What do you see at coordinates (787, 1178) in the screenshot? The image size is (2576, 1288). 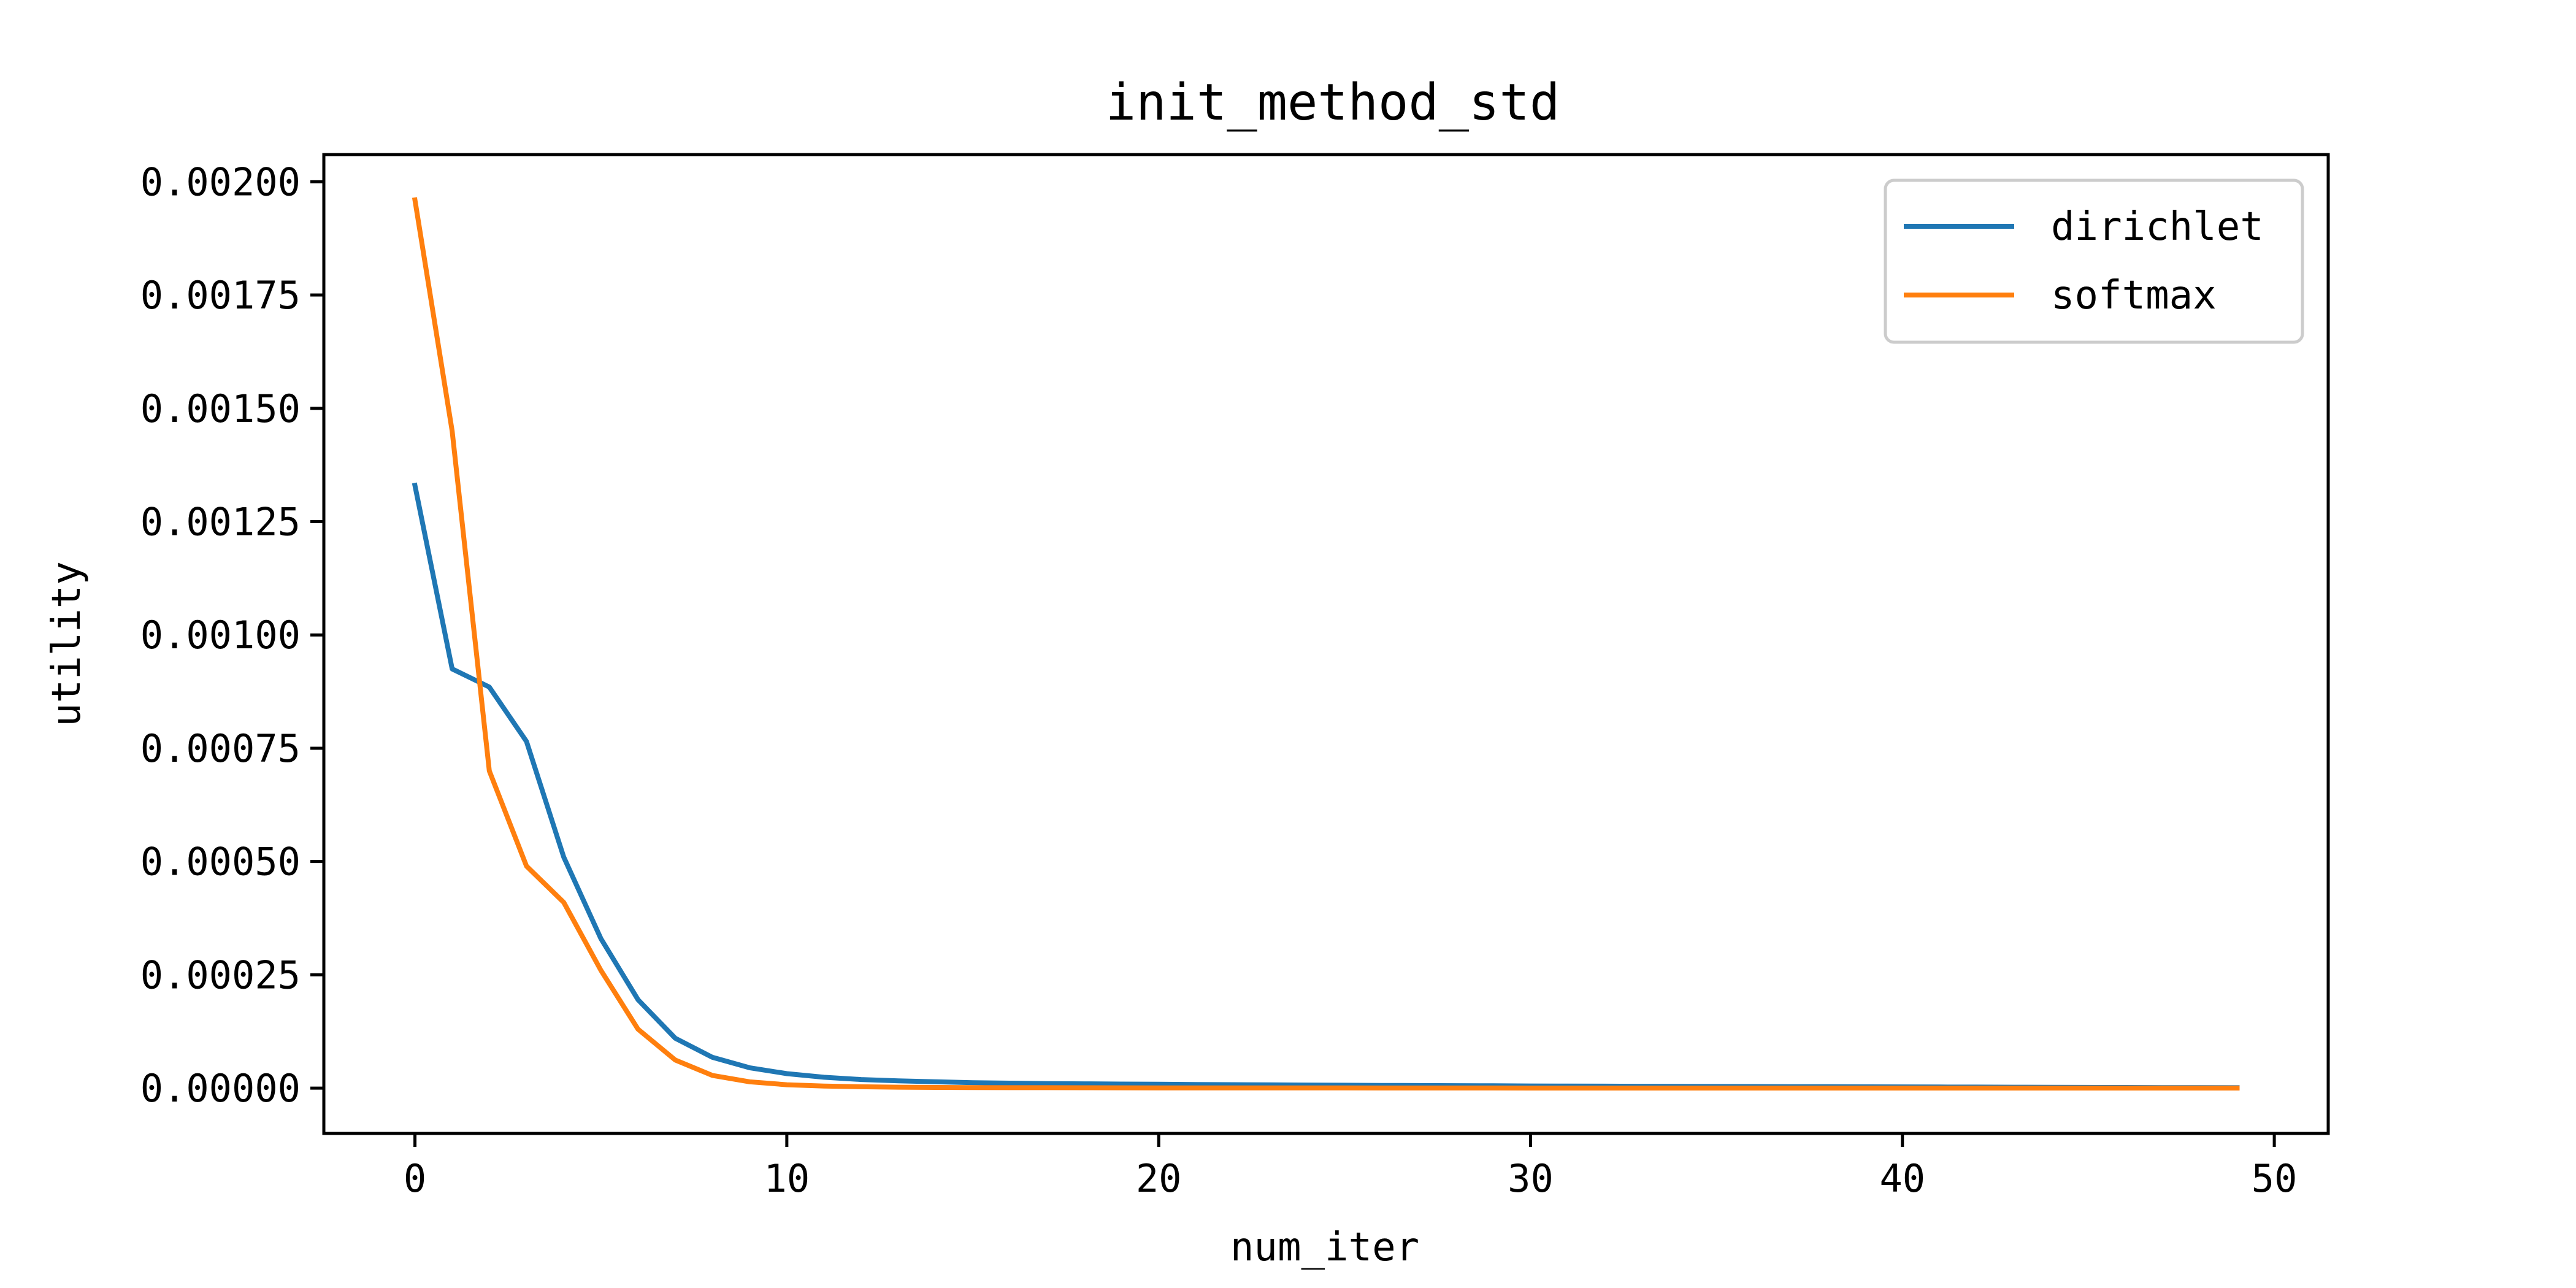 I see `x-tick-label: 10` at bounding box center [787, 1178].